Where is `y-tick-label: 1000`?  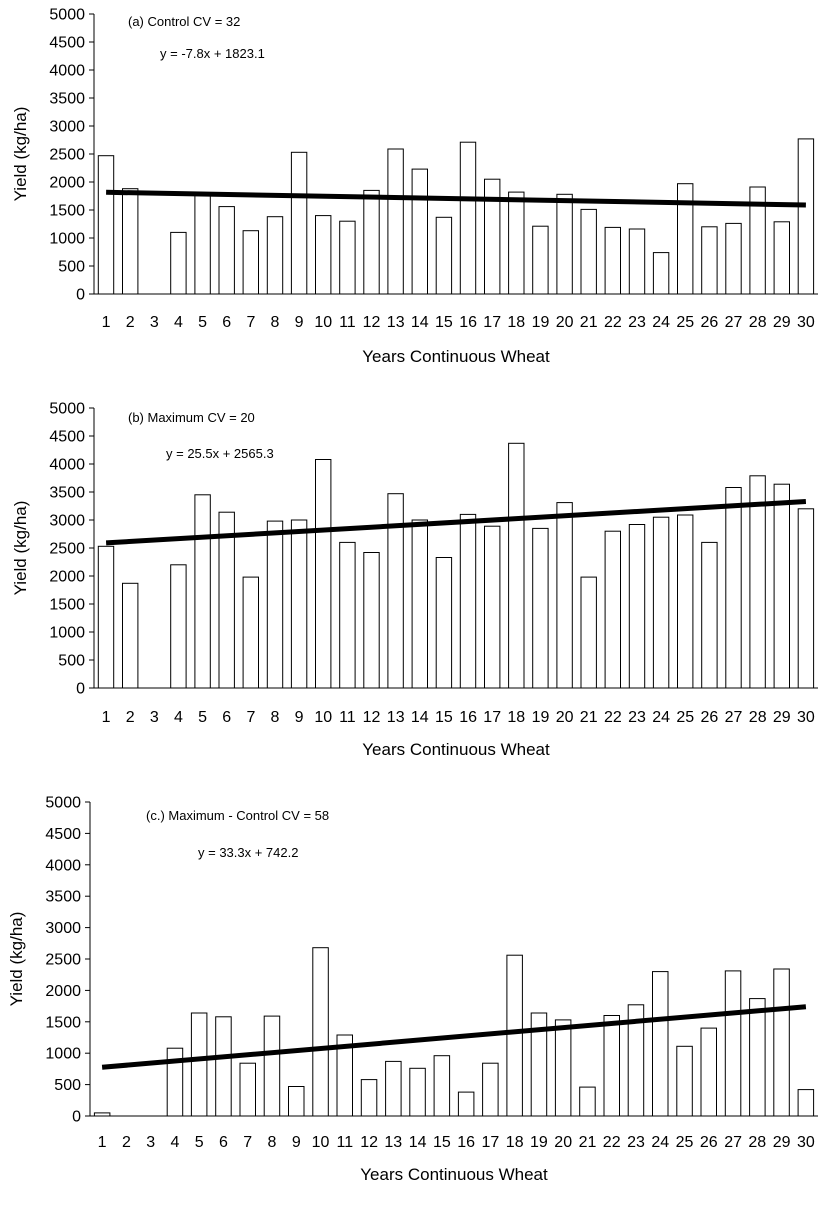
y-tick-label: 1000 is located at coordinates (67, 239).